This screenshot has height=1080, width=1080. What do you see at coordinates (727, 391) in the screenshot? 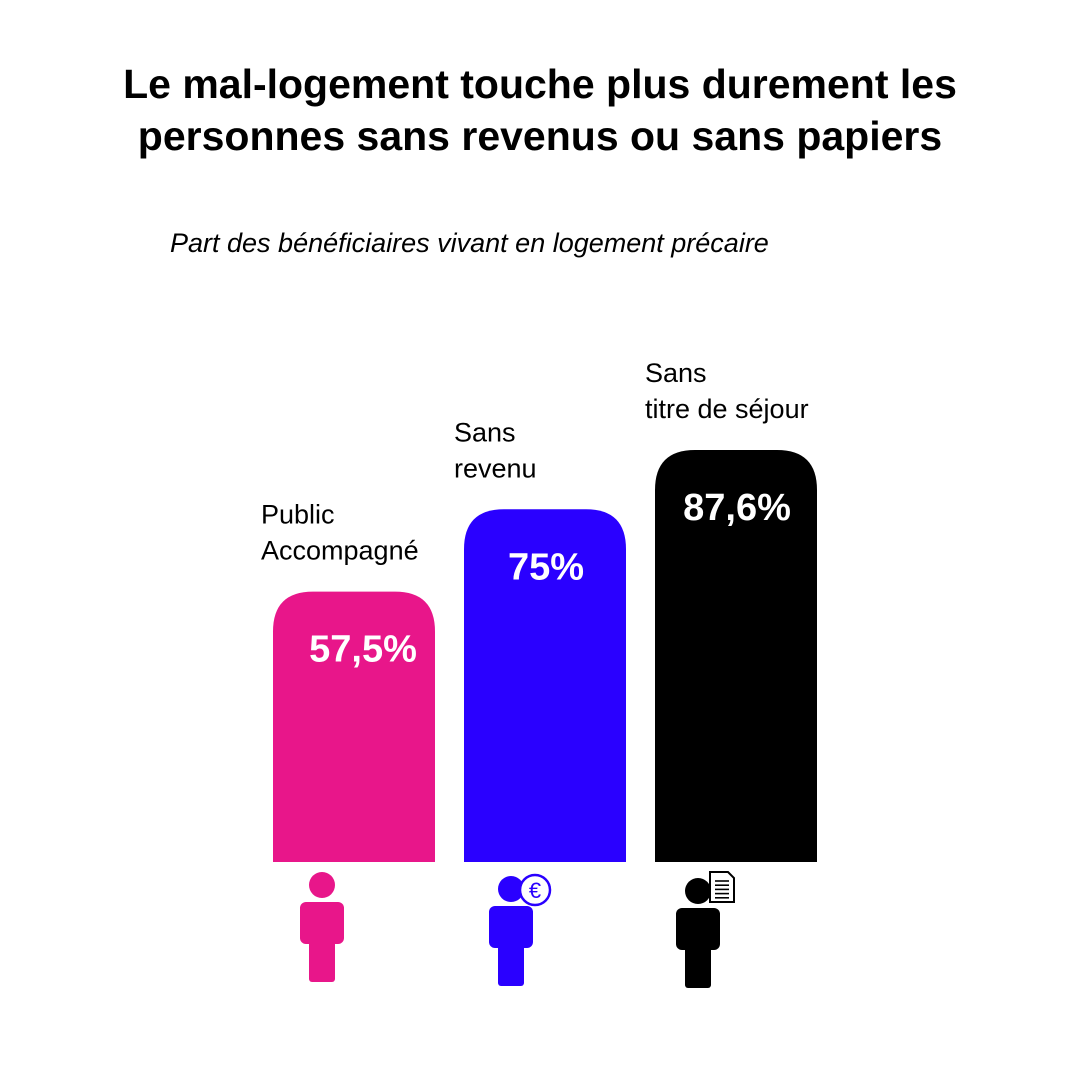
I see `category-label-3: Sans titre de séjour` at bounding box center [727, 391].